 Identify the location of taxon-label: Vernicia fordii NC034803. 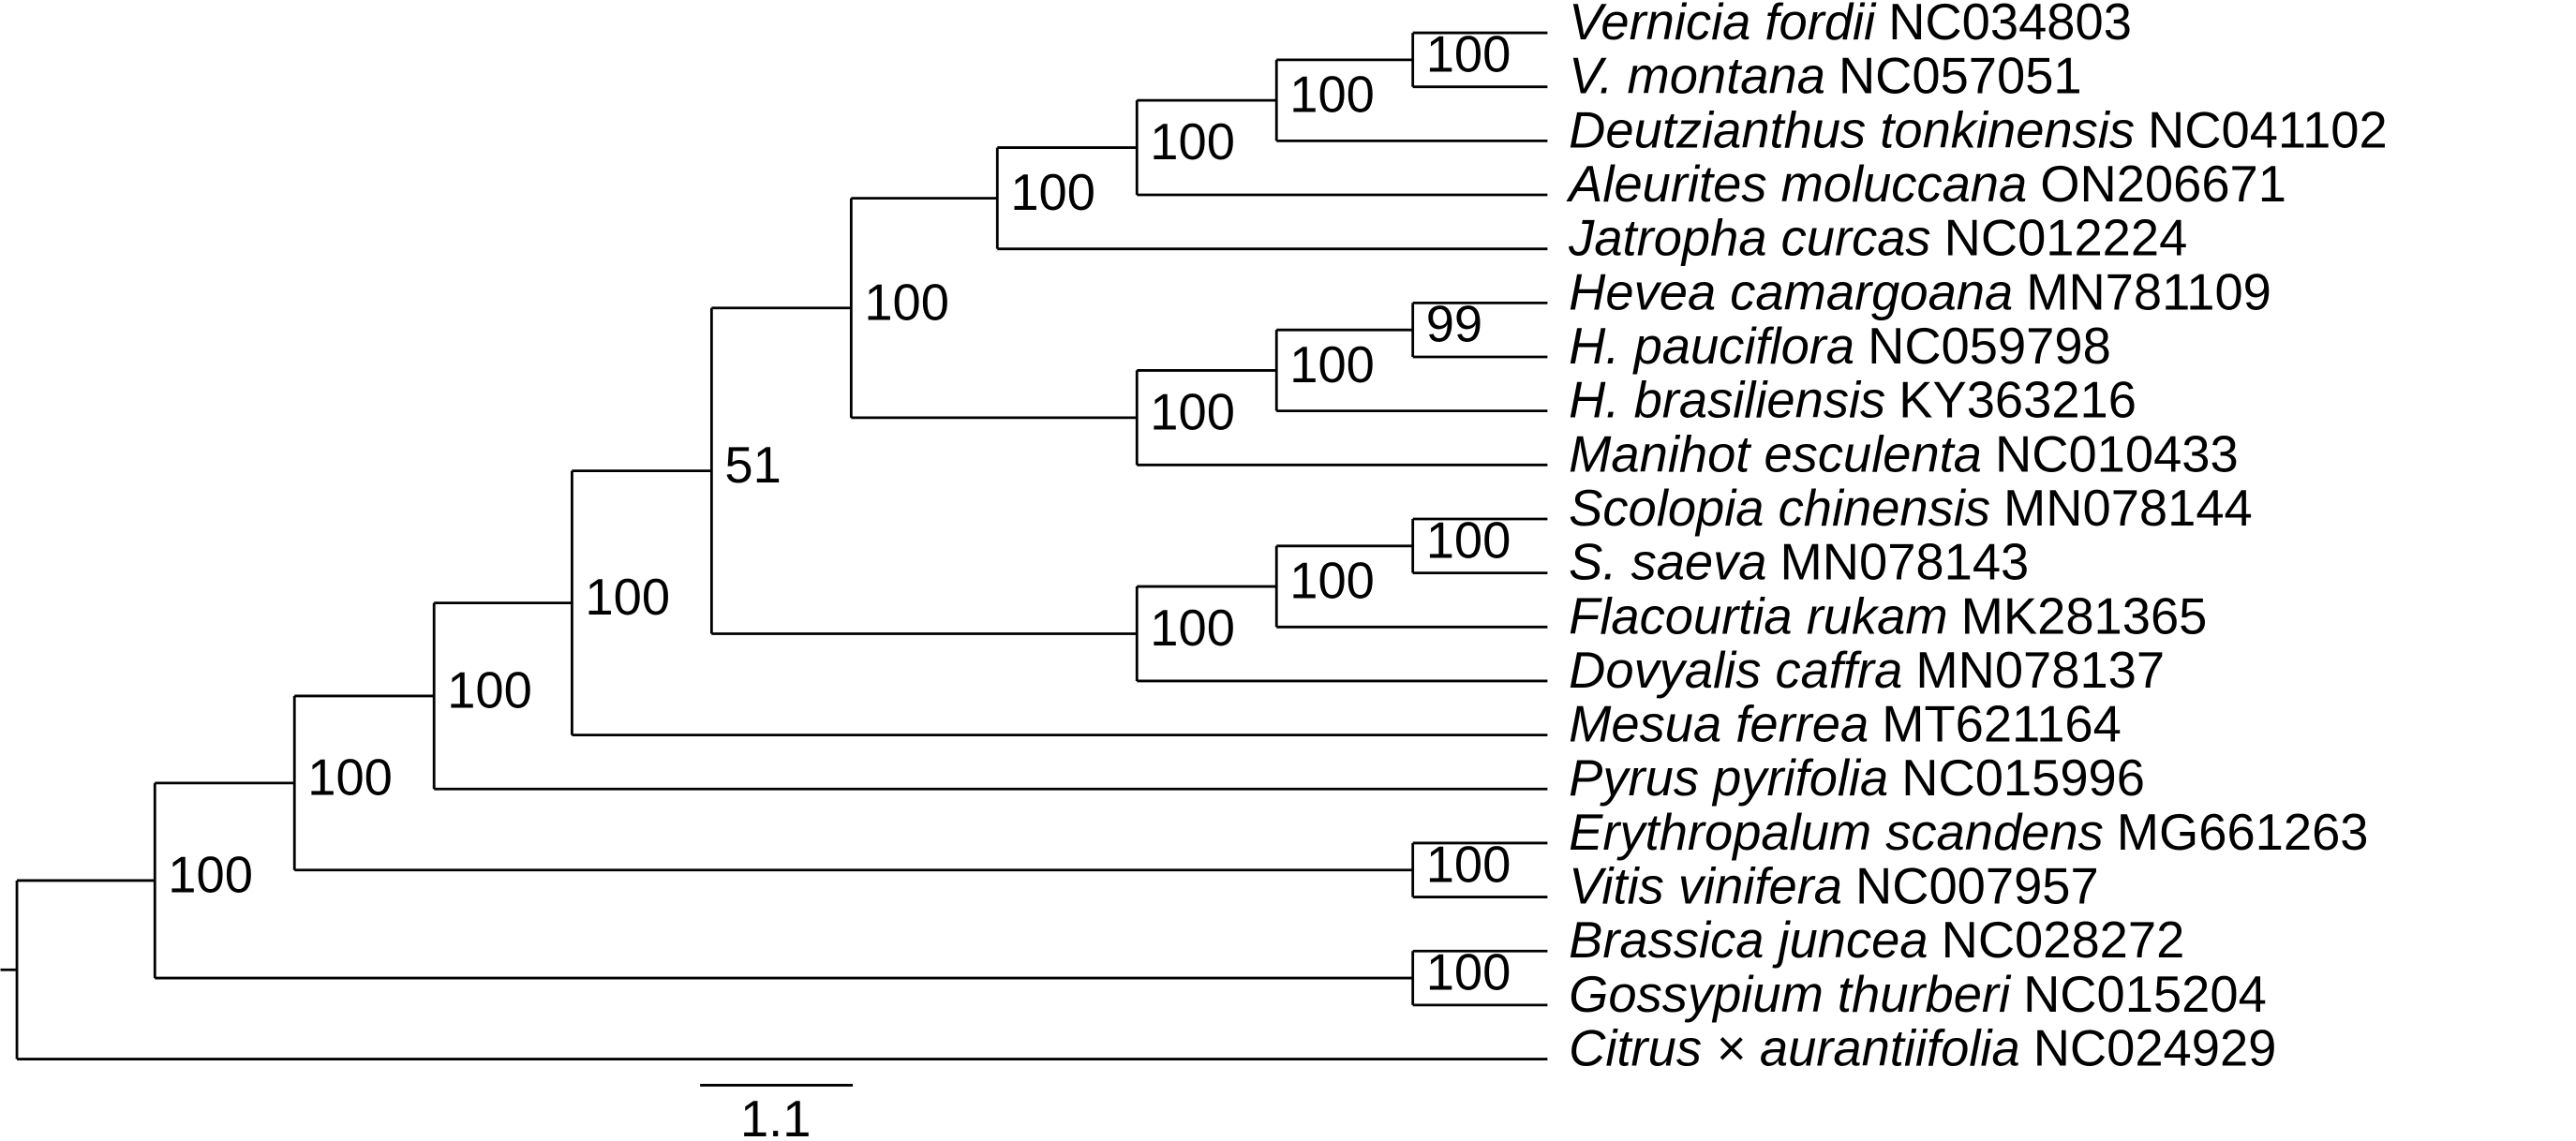
(1850, 25).